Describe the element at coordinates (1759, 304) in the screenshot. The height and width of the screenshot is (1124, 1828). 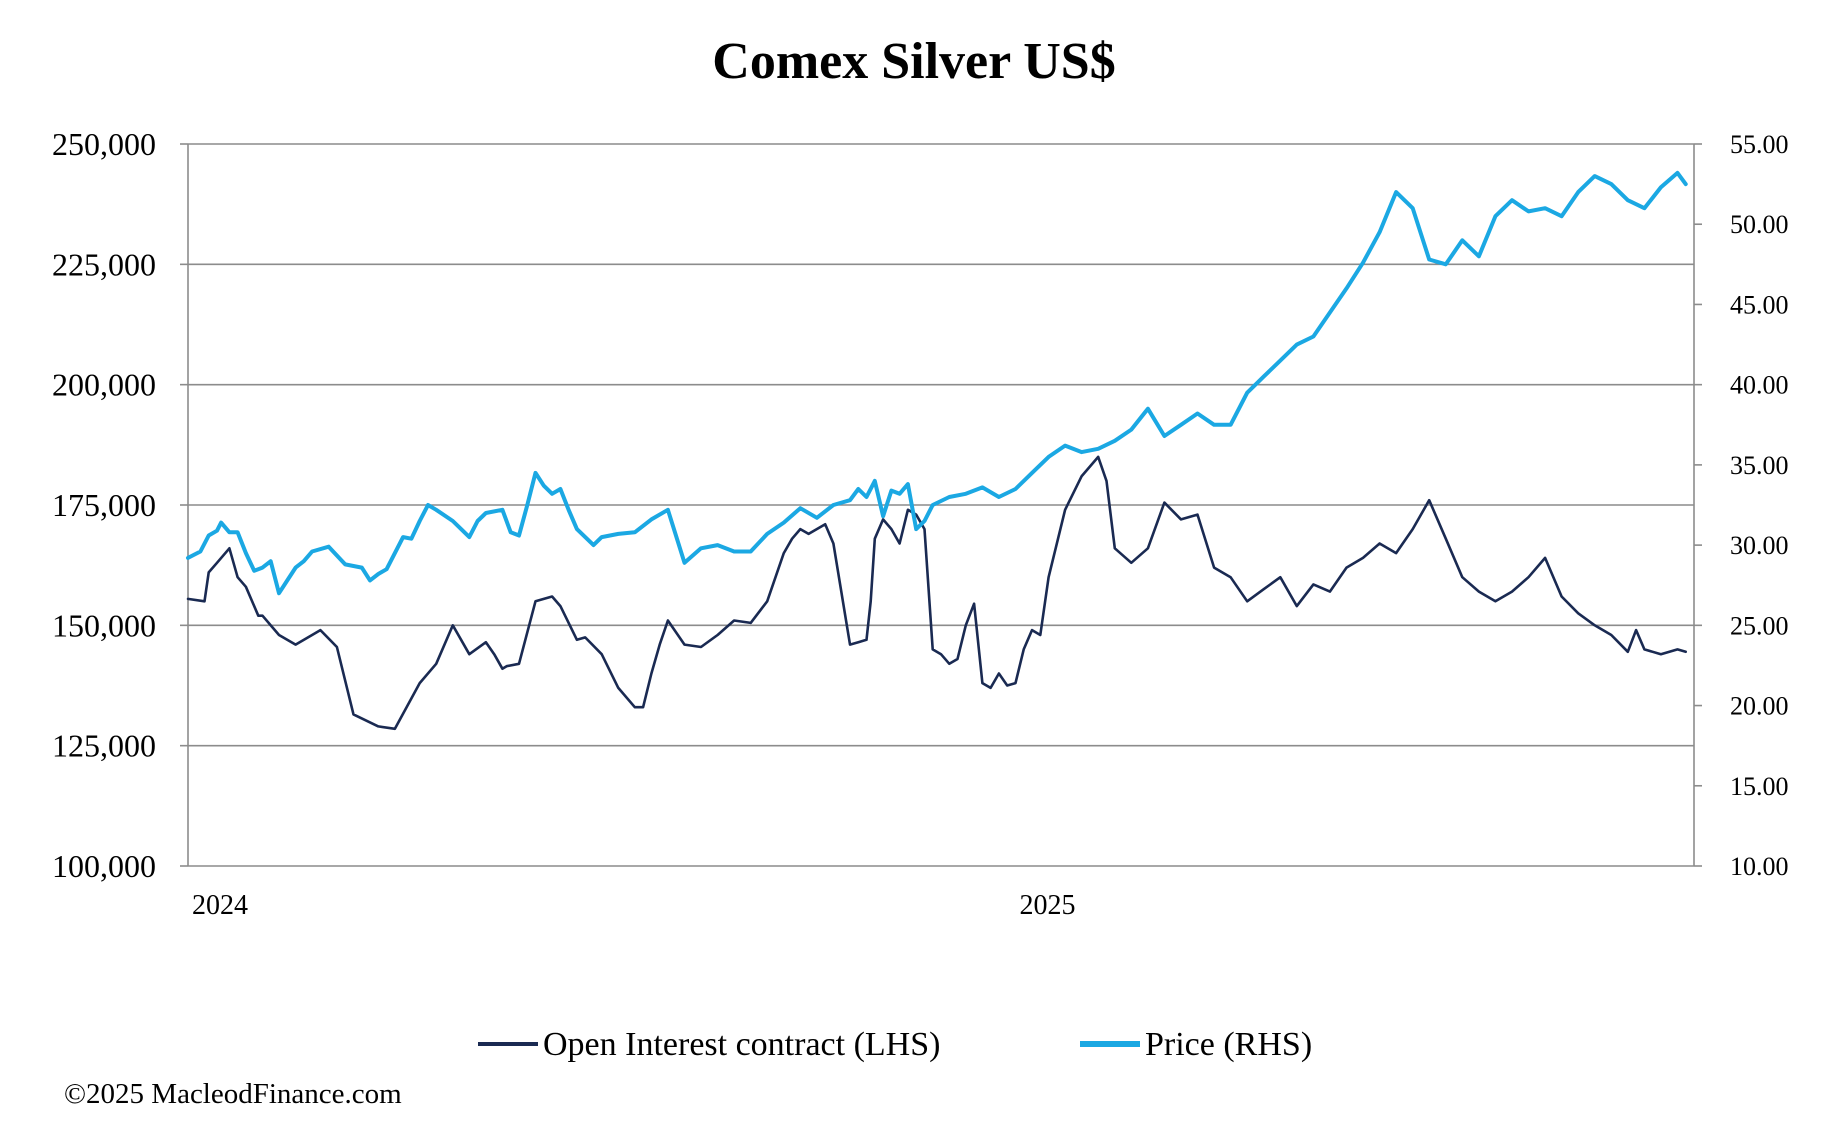
I see `right-tick-label: 45.00` at that location.